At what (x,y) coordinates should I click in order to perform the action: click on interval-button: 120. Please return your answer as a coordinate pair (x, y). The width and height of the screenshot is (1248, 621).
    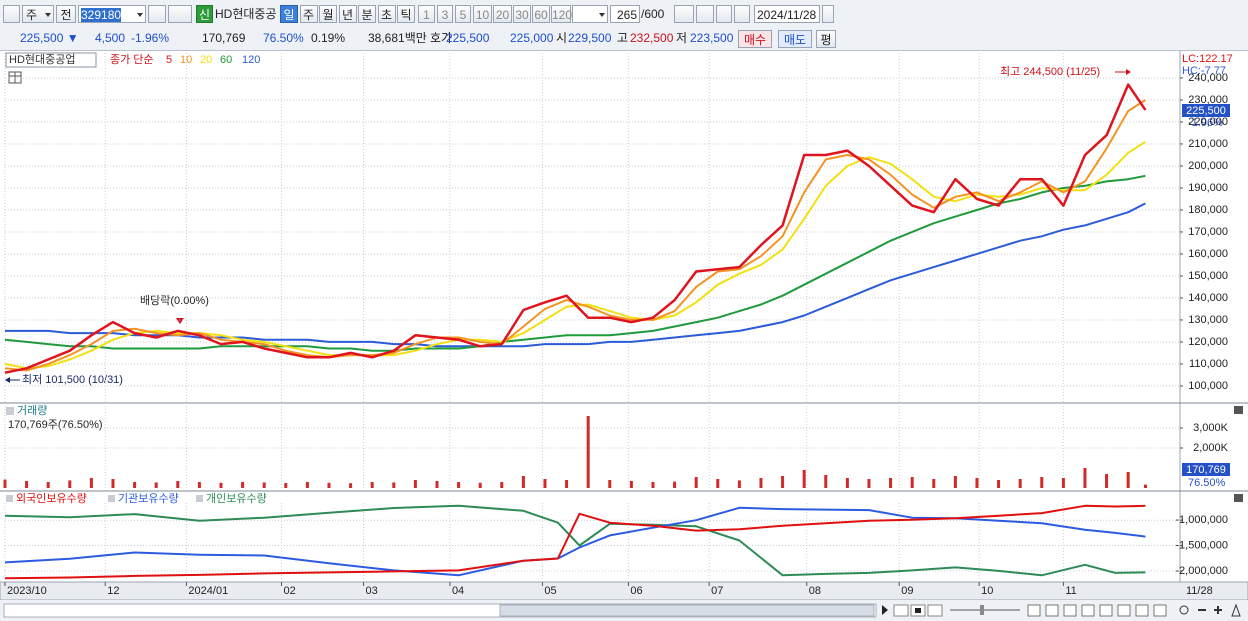
    Looking at the image, I should click on (561, 14).